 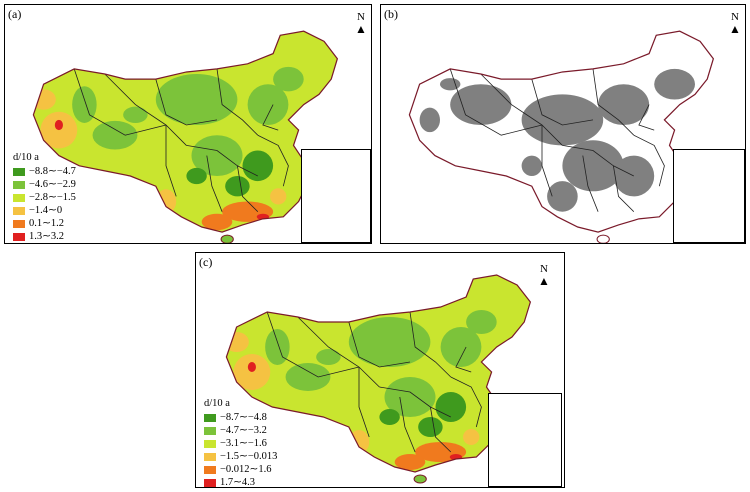 What do you see at coordinates (246, 469) in the screenshot?
I see `legend-label: −0.012∼1.6` at bounding box center [246, 469].